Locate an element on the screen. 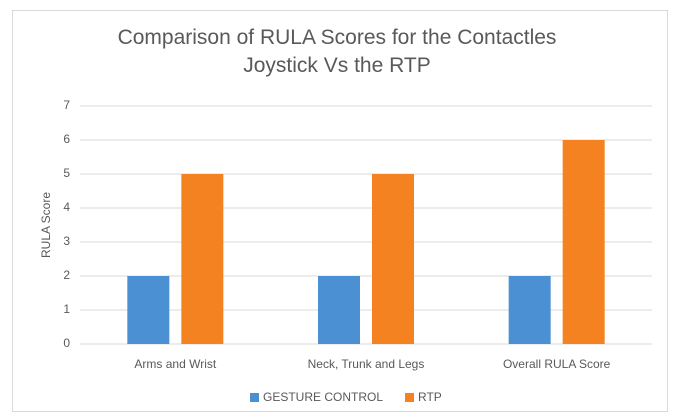 The height and width of the screenshot is (416, 674). y-tick-label: 0 is located at coordinates (66, 343).